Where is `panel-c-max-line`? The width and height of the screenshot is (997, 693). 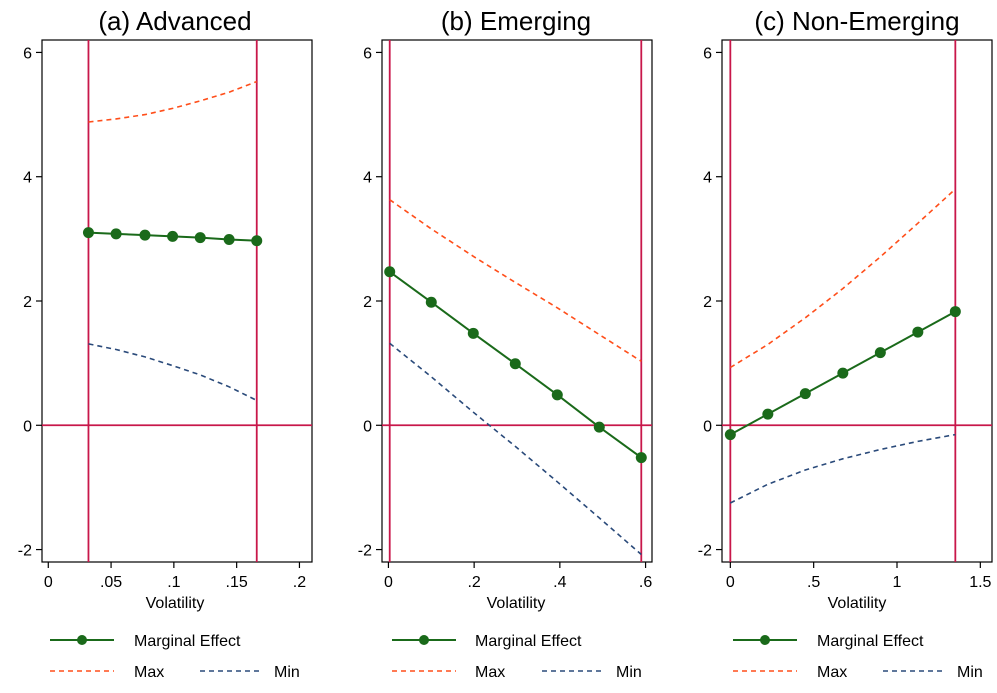 panel-c-max-line is located at coordinates (842, 278).